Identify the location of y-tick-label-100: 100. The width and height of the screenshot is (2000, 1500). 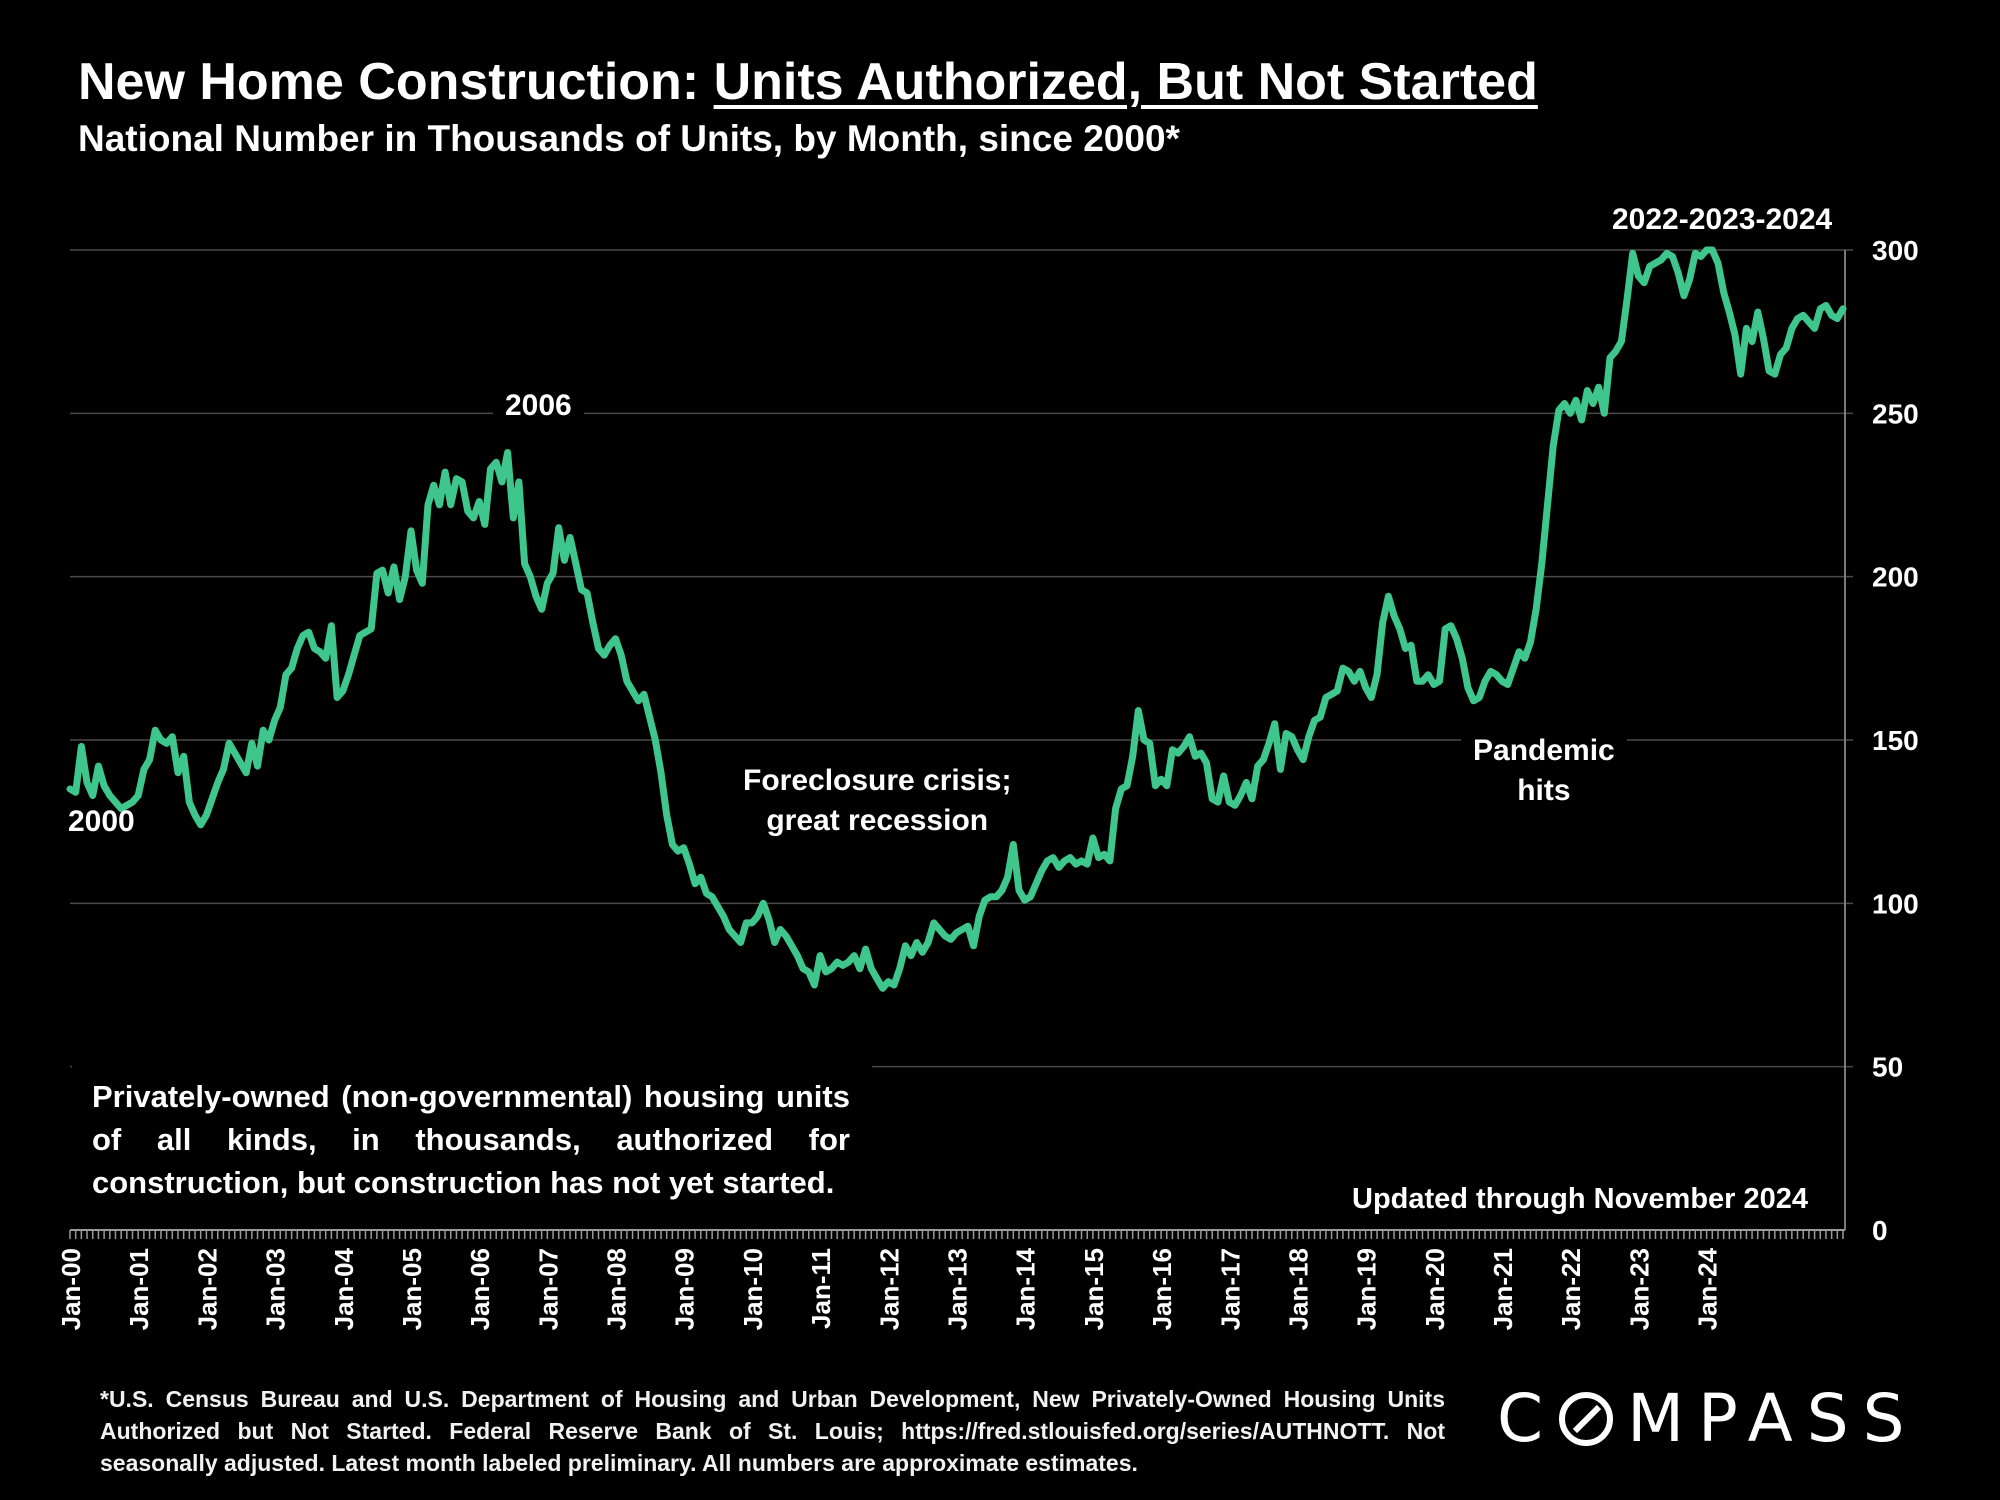
(1895, 903).